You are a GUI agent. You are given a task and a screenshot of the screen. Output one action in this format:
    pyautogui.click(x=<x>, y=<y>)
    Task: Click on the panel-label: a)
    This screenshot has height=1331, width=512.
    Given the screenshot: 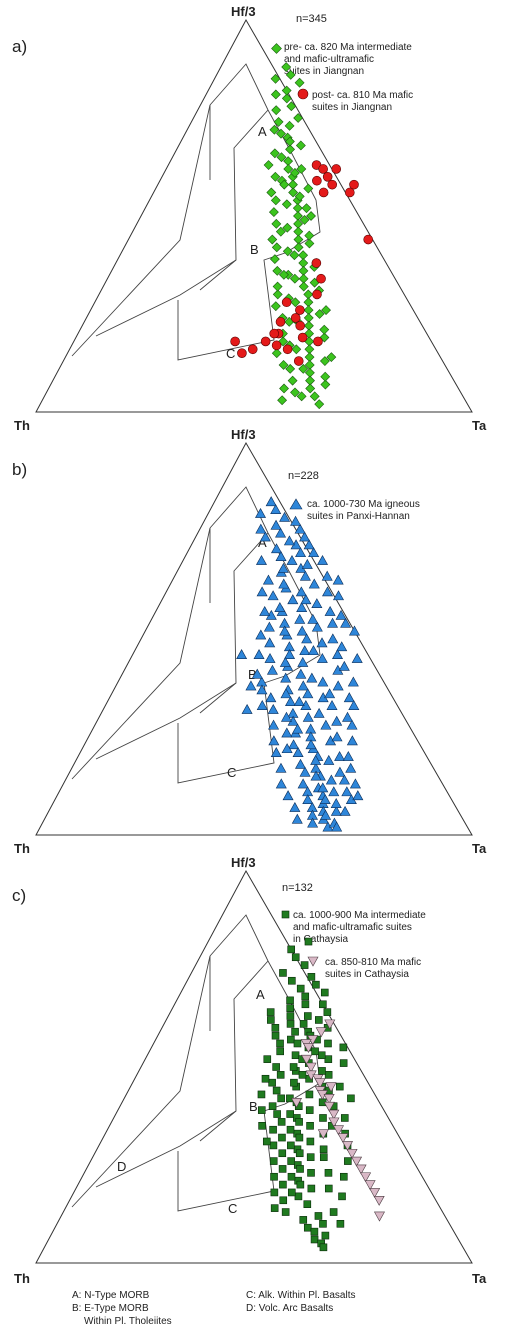 What is the action you would take?
    pyautogui.click(x=19, y=46)
    